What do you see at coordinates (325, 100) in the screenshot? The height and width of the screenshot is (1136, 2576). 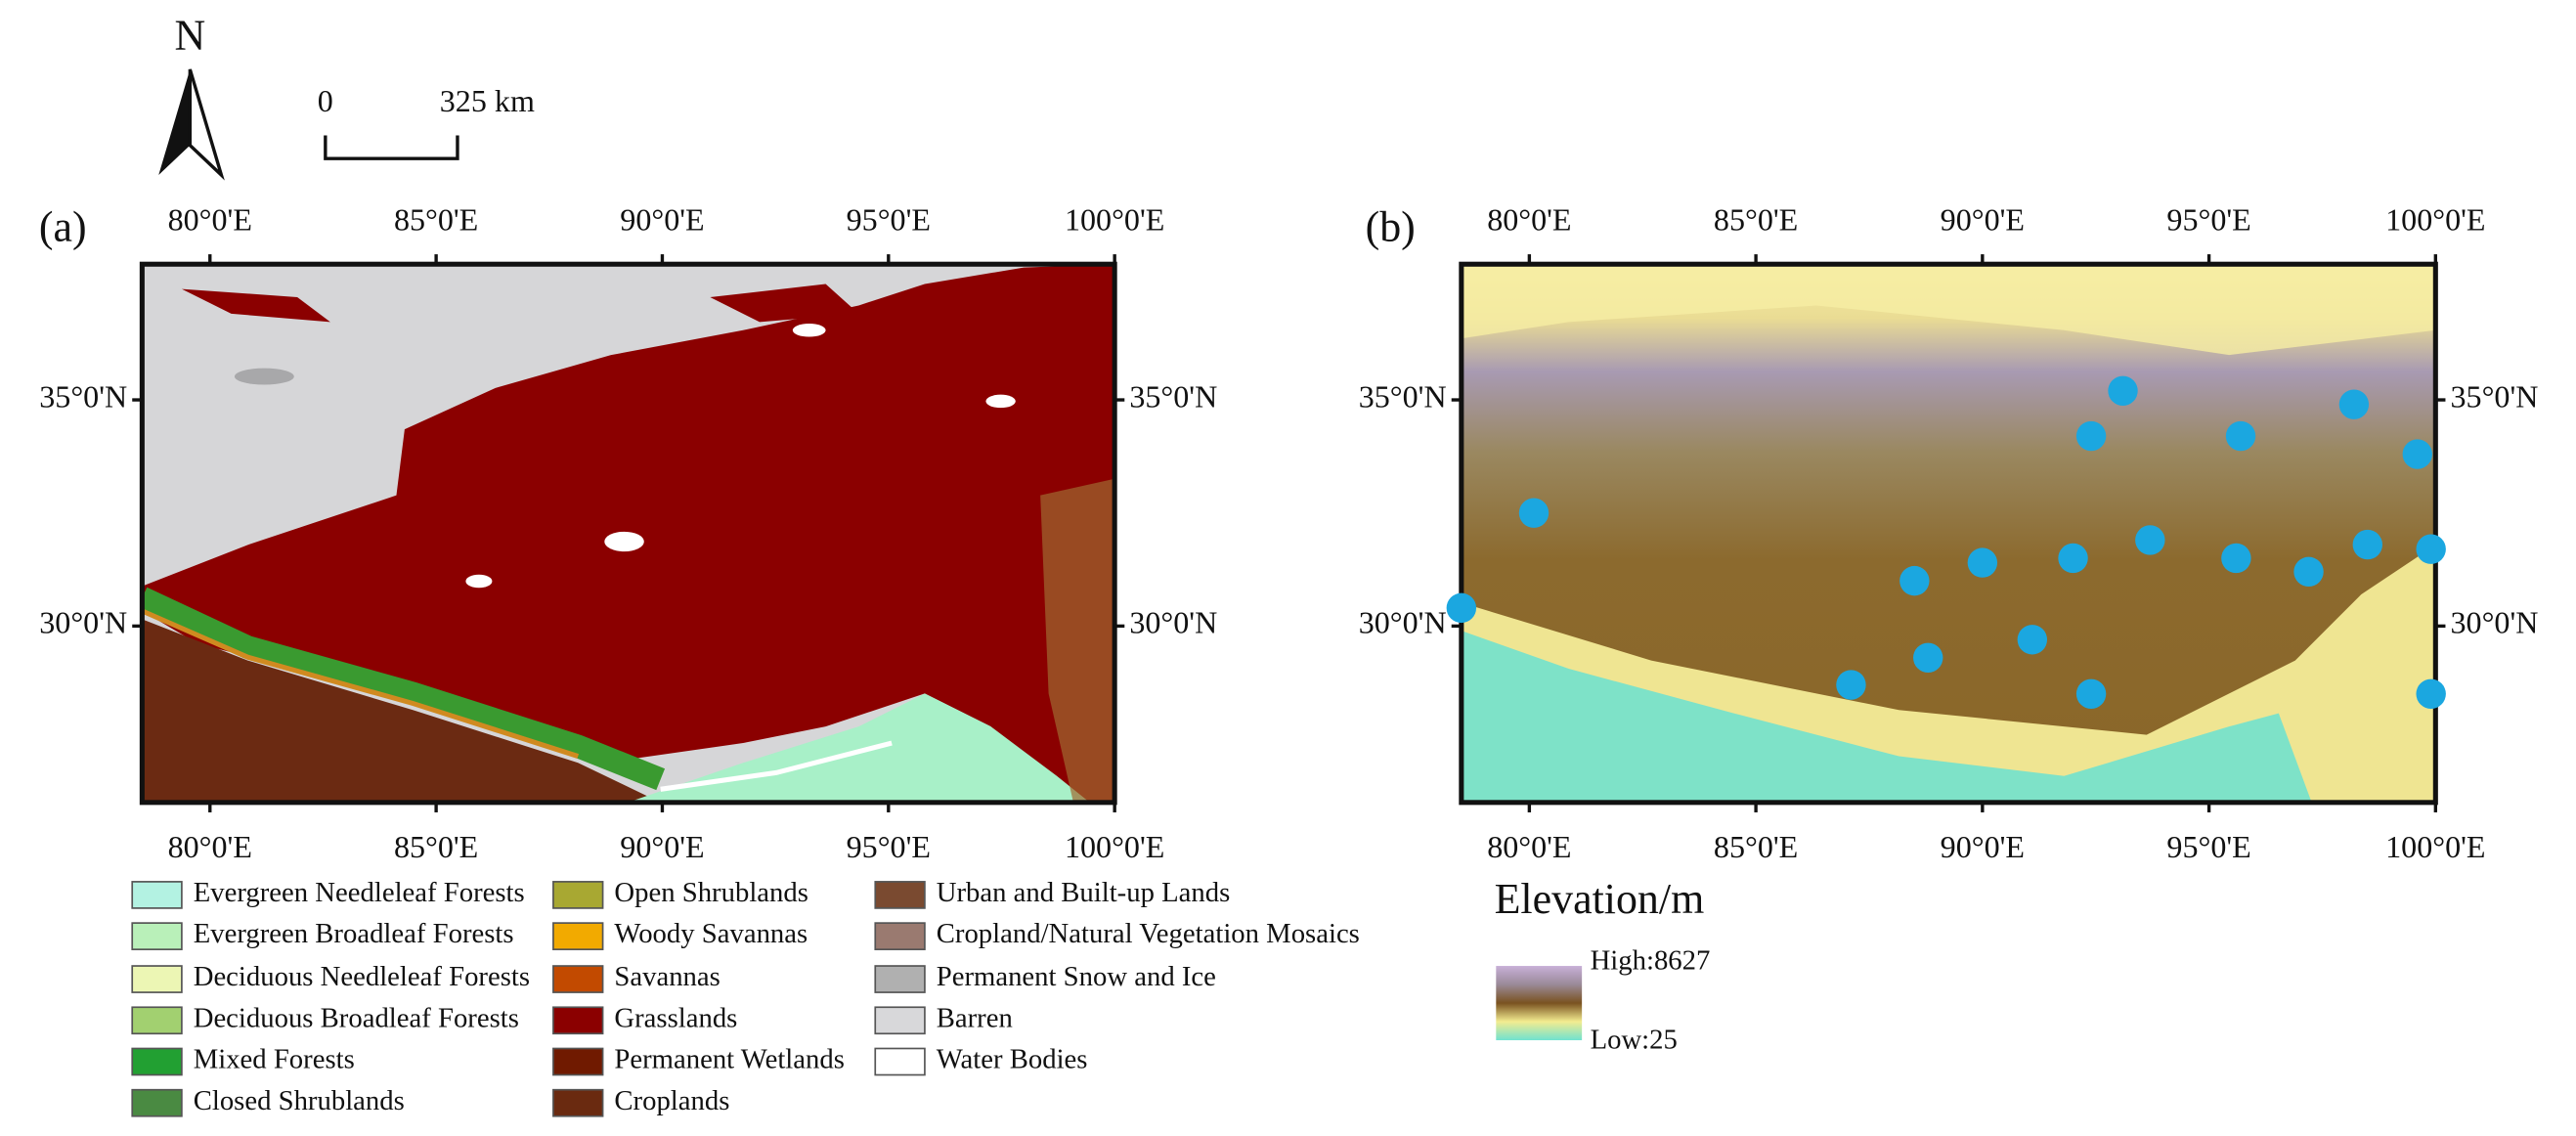 I see `scale-label: 0` at bounding box center [325, 100].